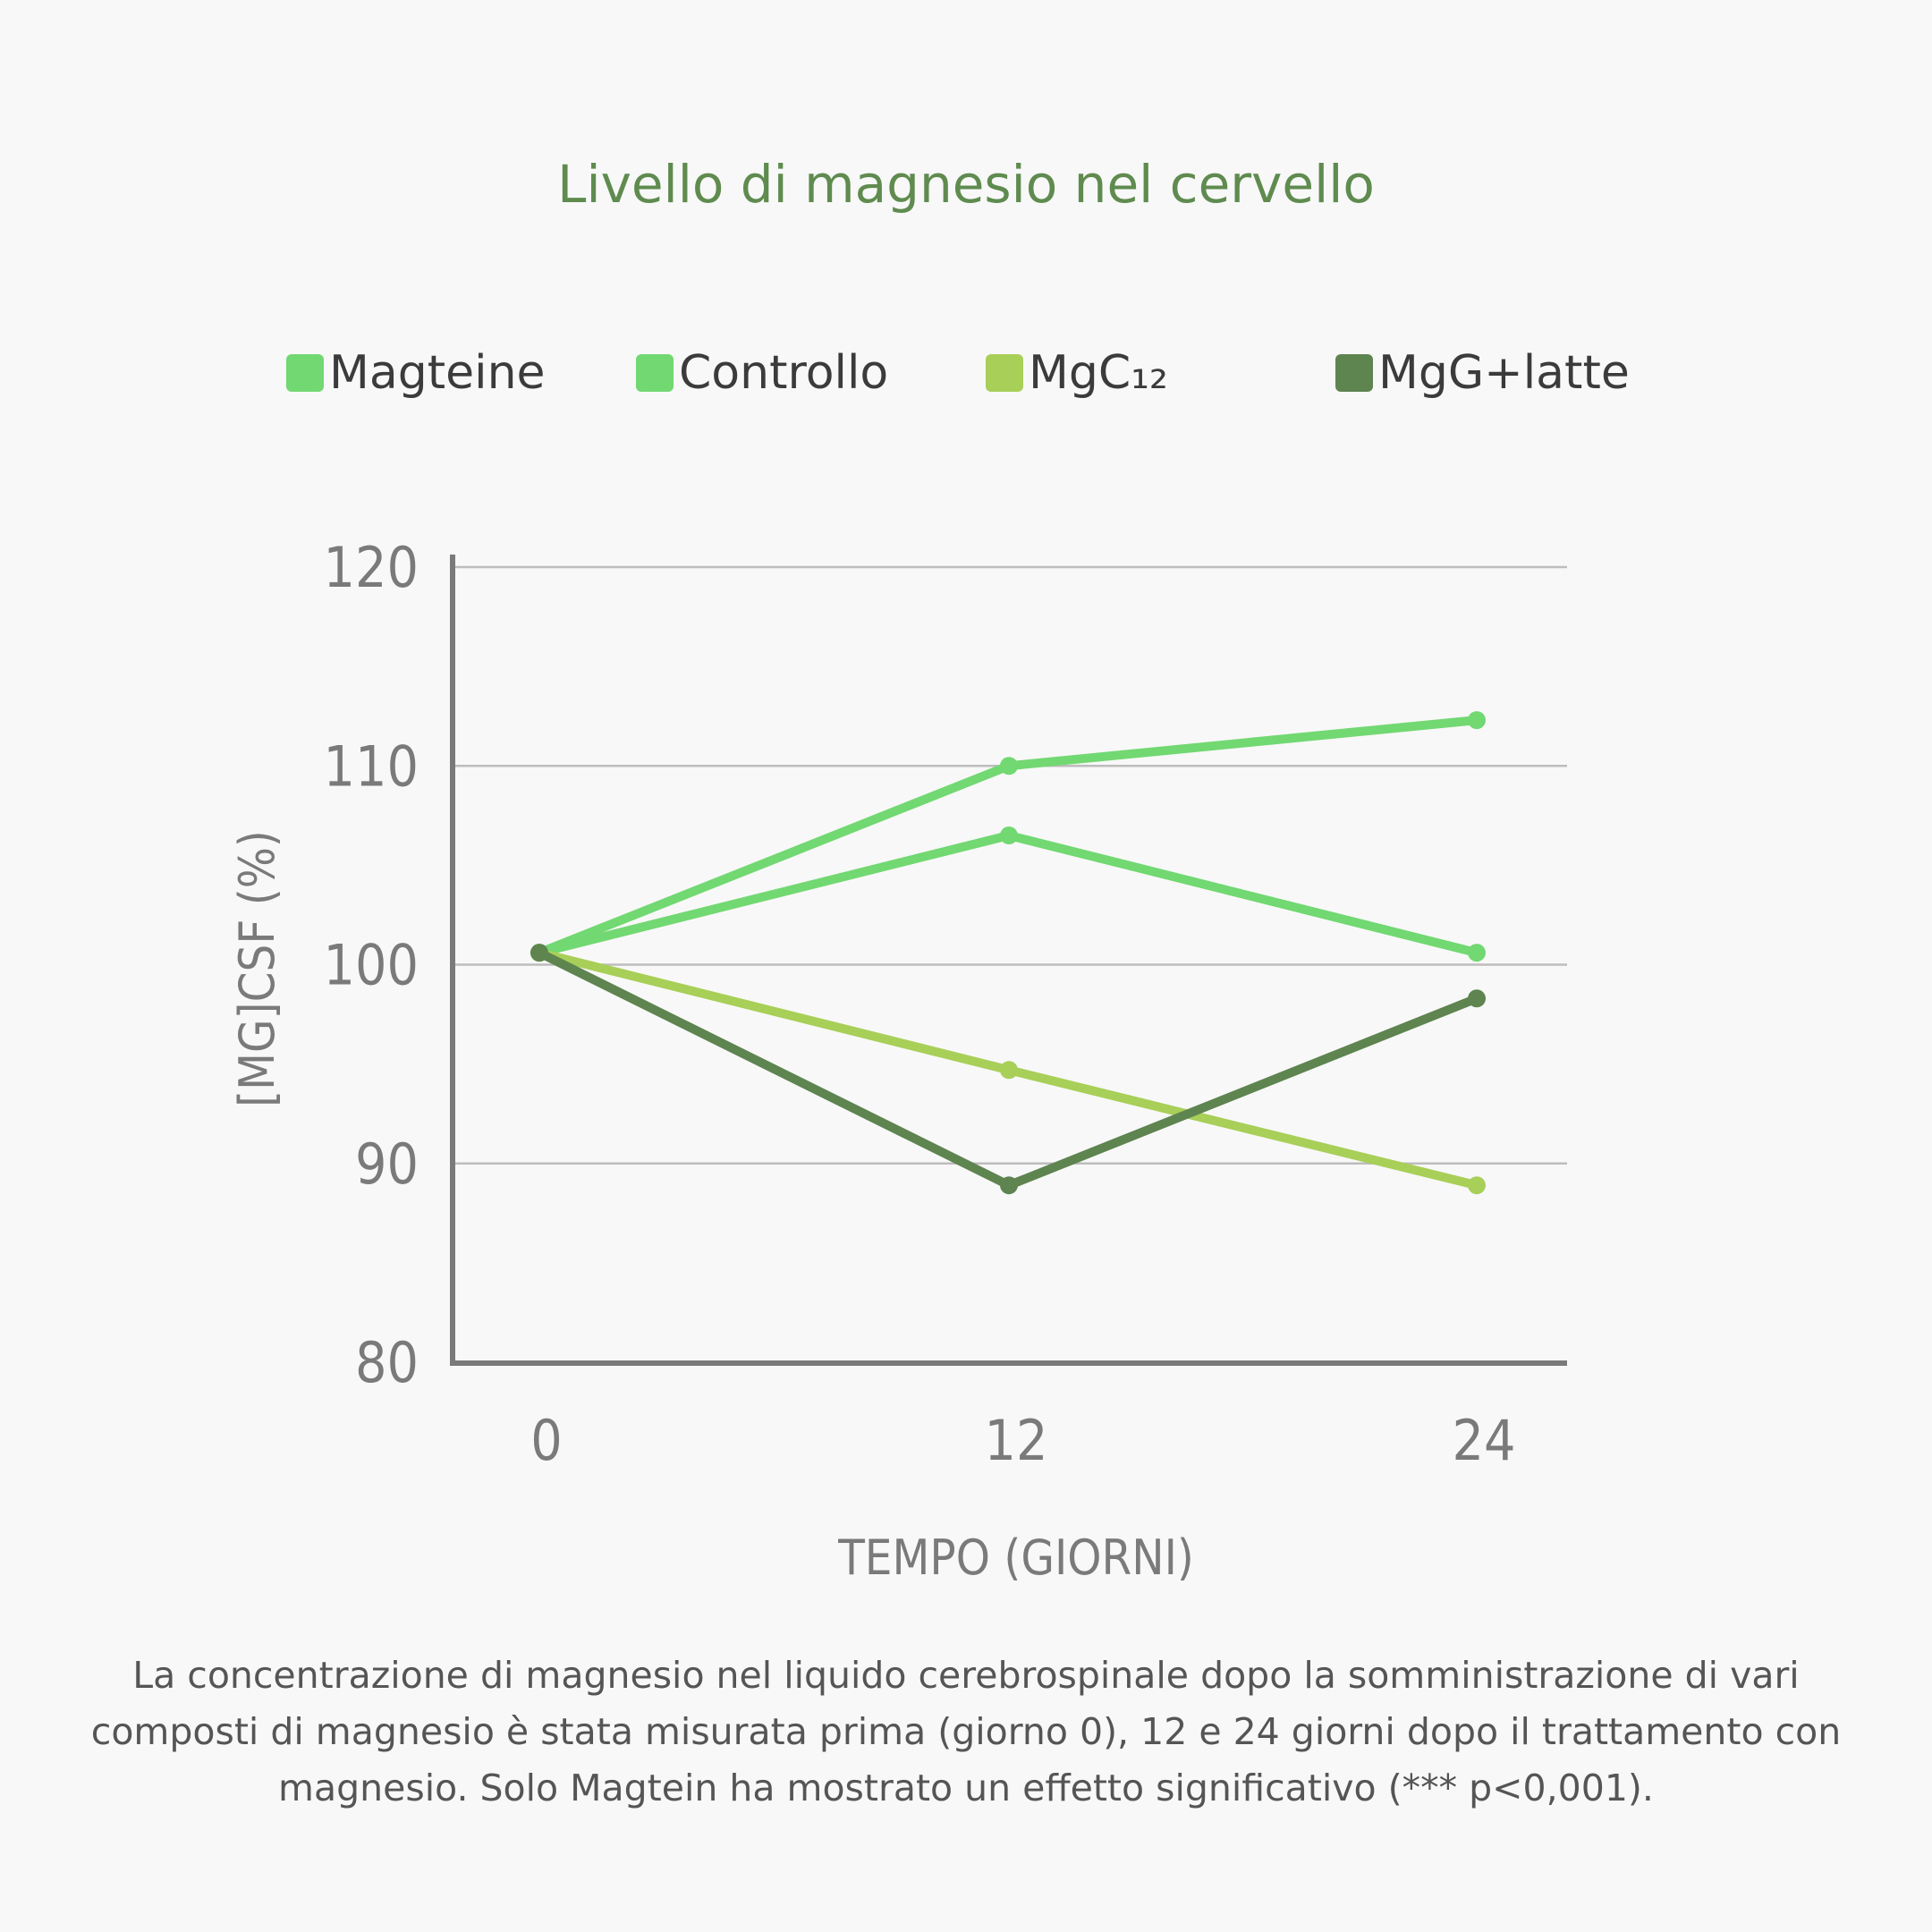  I want to click on legend-label-mgc12: MgC₁₂, so click(1098, 373).